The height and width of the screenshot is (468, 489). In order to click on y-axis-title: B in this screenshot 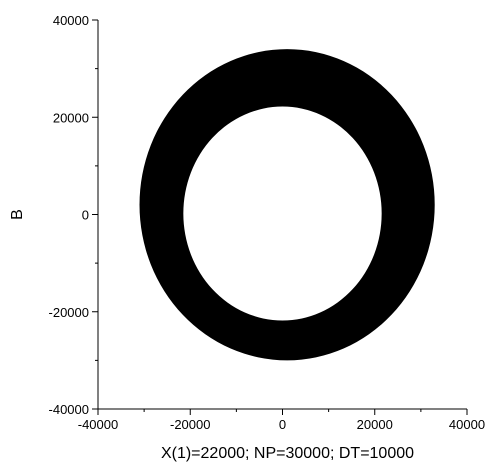, I will do `click(17, 214)`.